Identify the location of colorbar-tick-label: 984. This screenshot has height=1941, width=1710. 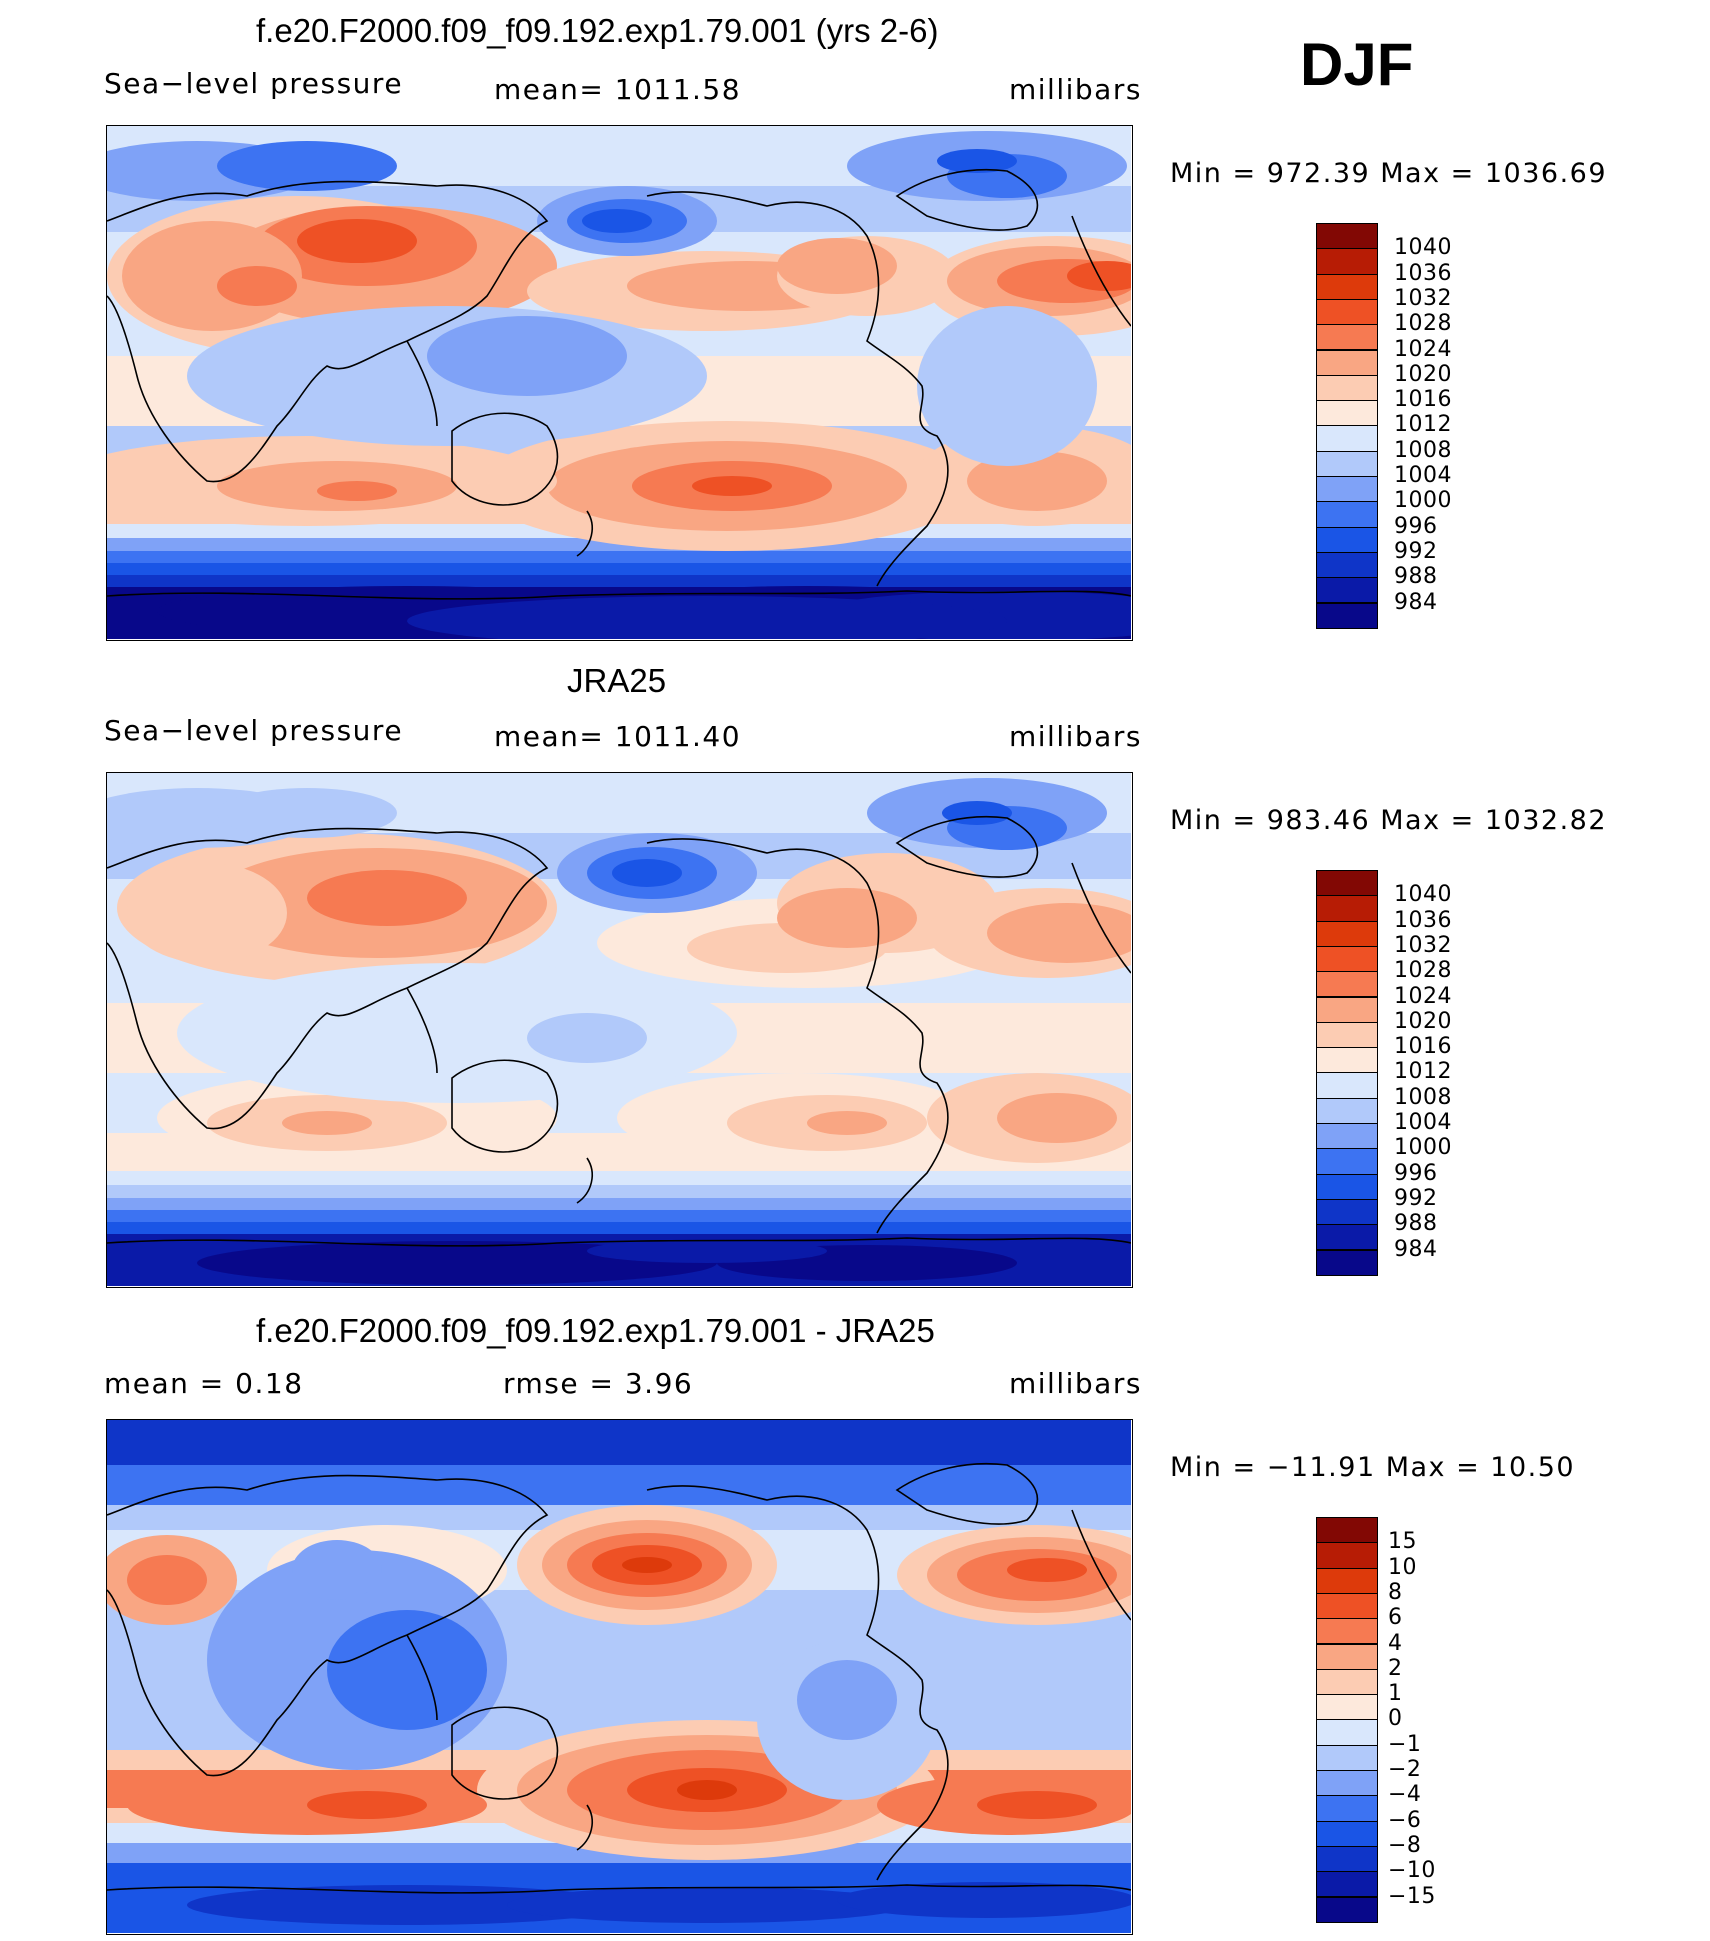
(1416, 602).